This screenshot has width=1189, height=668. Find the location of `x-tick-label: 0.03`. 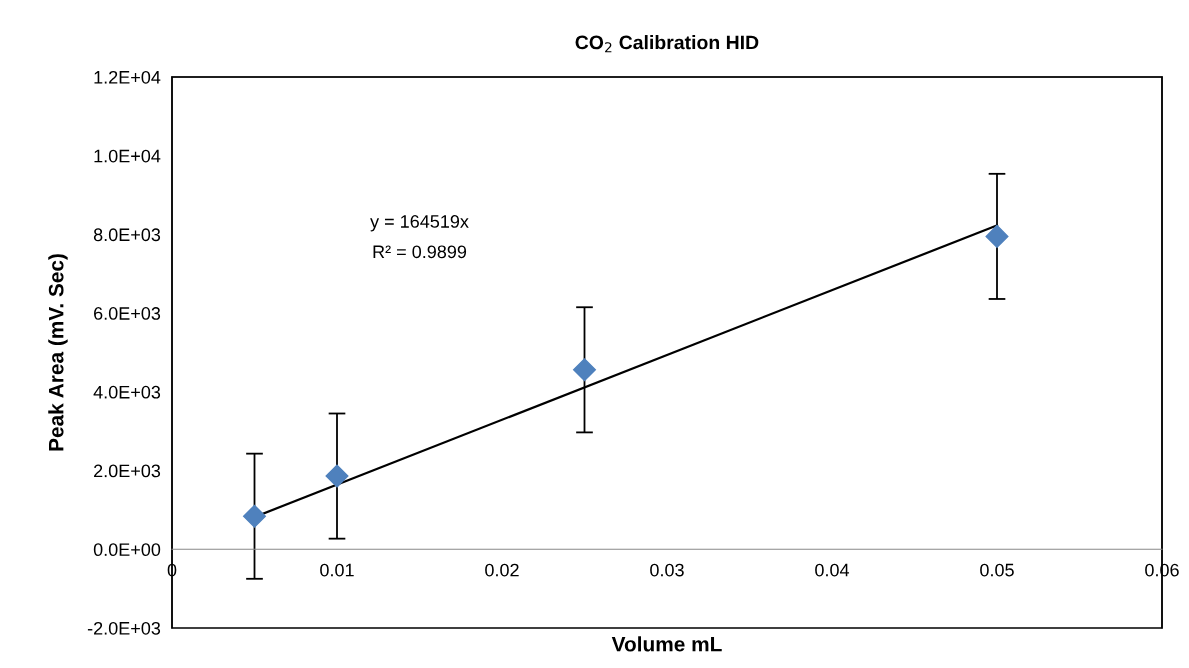

x-tick-label: 0.03 is located at coordinates (667, 570).